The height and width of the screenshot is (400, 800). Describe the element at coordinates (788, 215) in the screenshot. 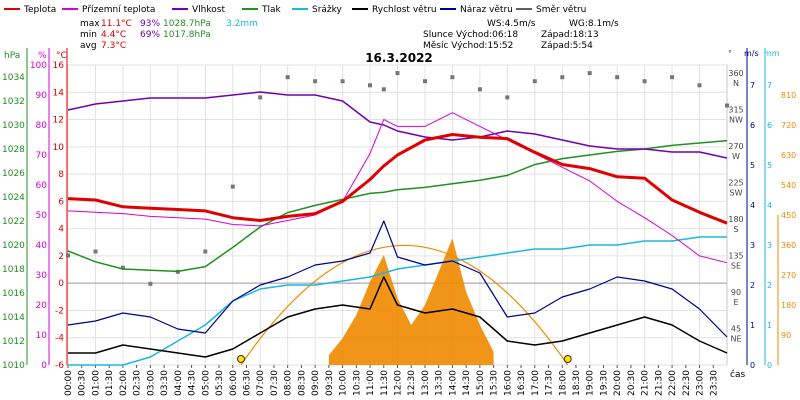

I see `solar-tick-label: 450` at that location.